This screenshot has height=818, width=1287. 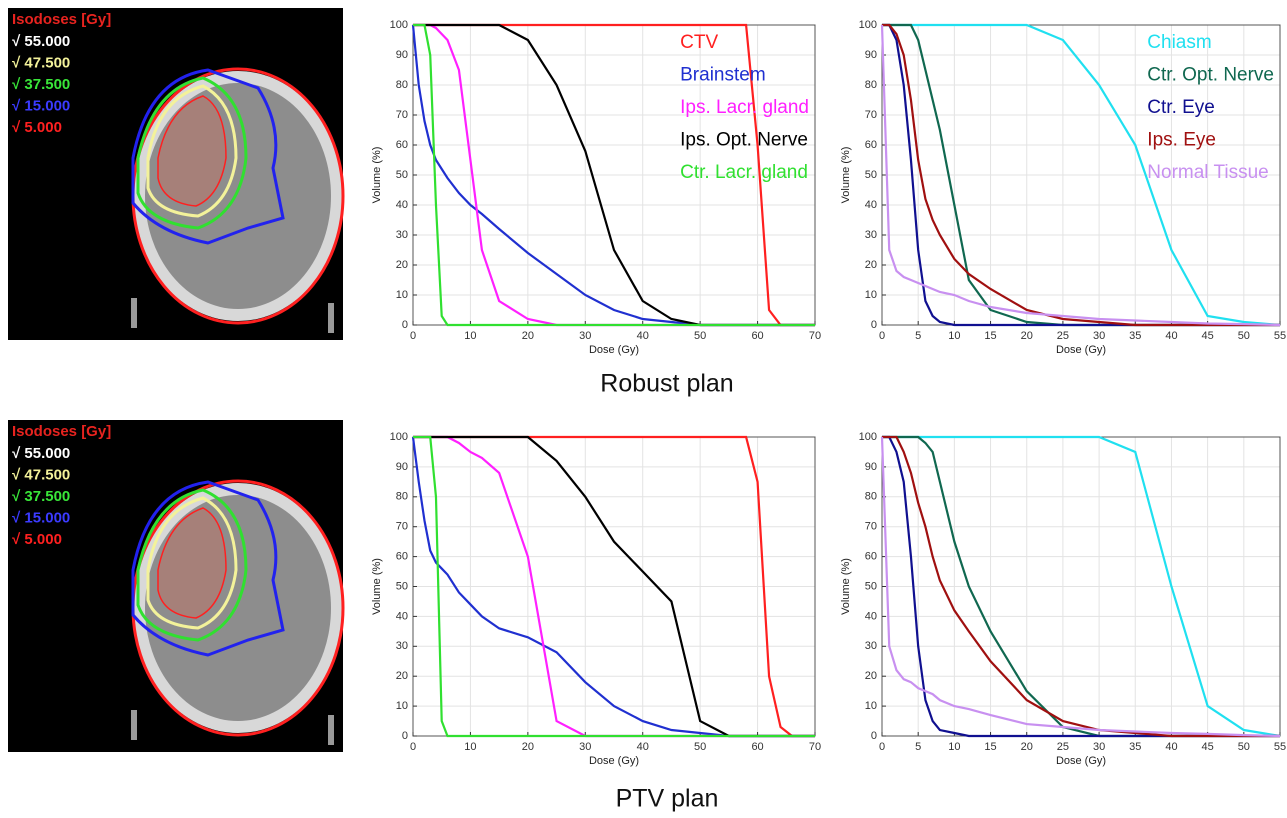 I want to click on y-tick-label: 100, so click(x=868, y=437).